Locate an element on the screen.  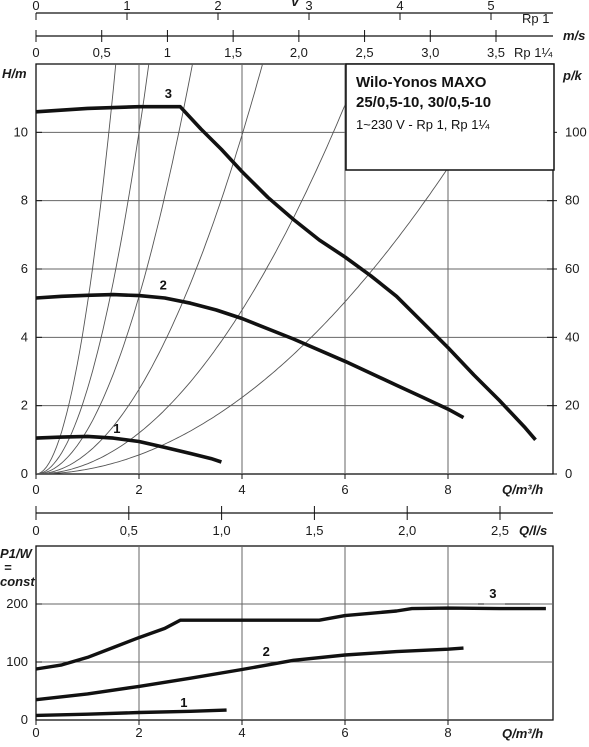
pump-curve-label-3: 3 is located at coordinates (168, 93).